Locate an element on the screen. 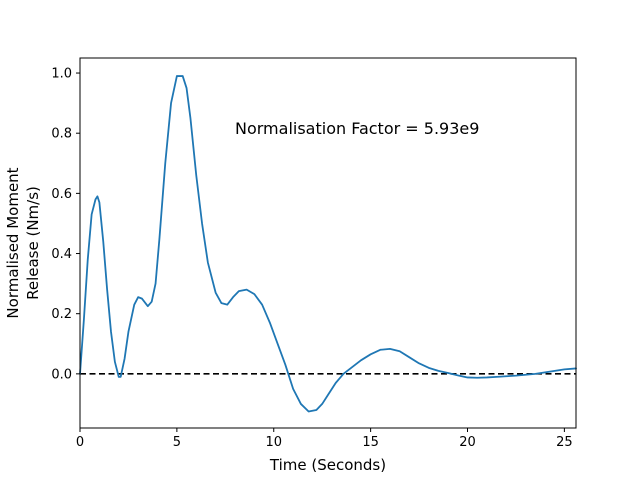  x-tick-label: 15 is located at coordinates (370, 442).